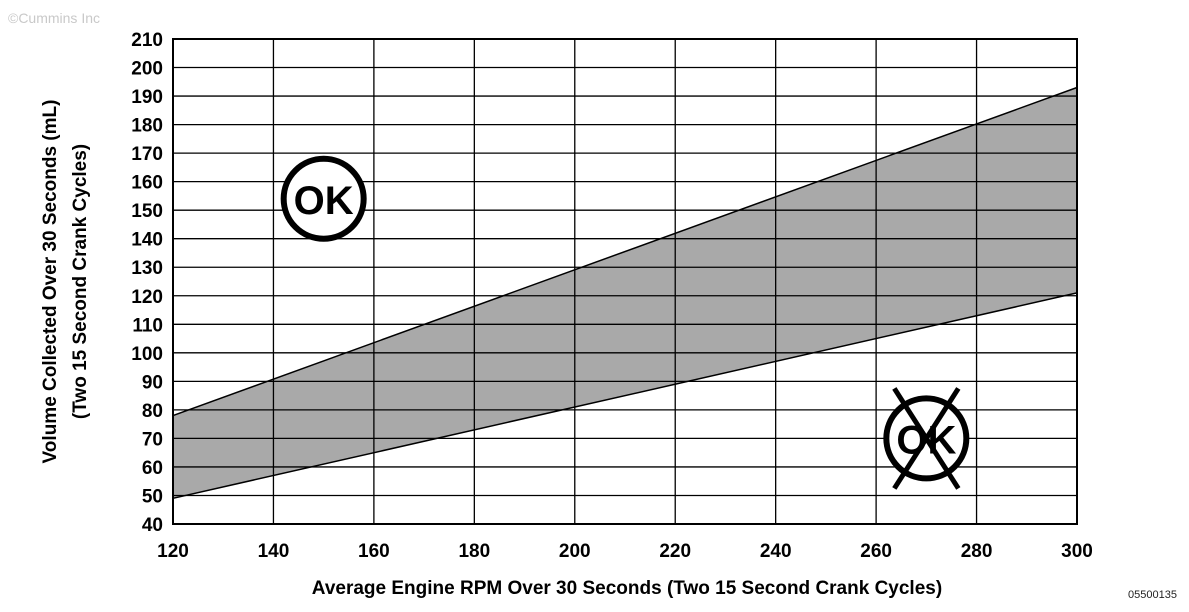 This screenshot has height=612, width=1189. I want to click on x-tick-label: 300, so click(1077, 551).